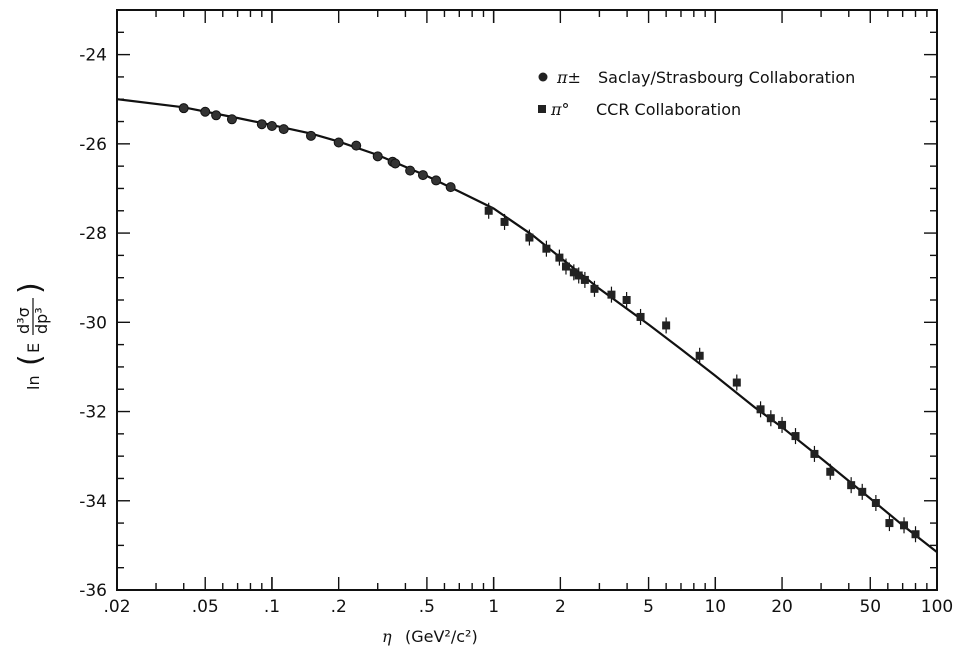  I want to click on x-tick-label: 100, so click(937, 607).